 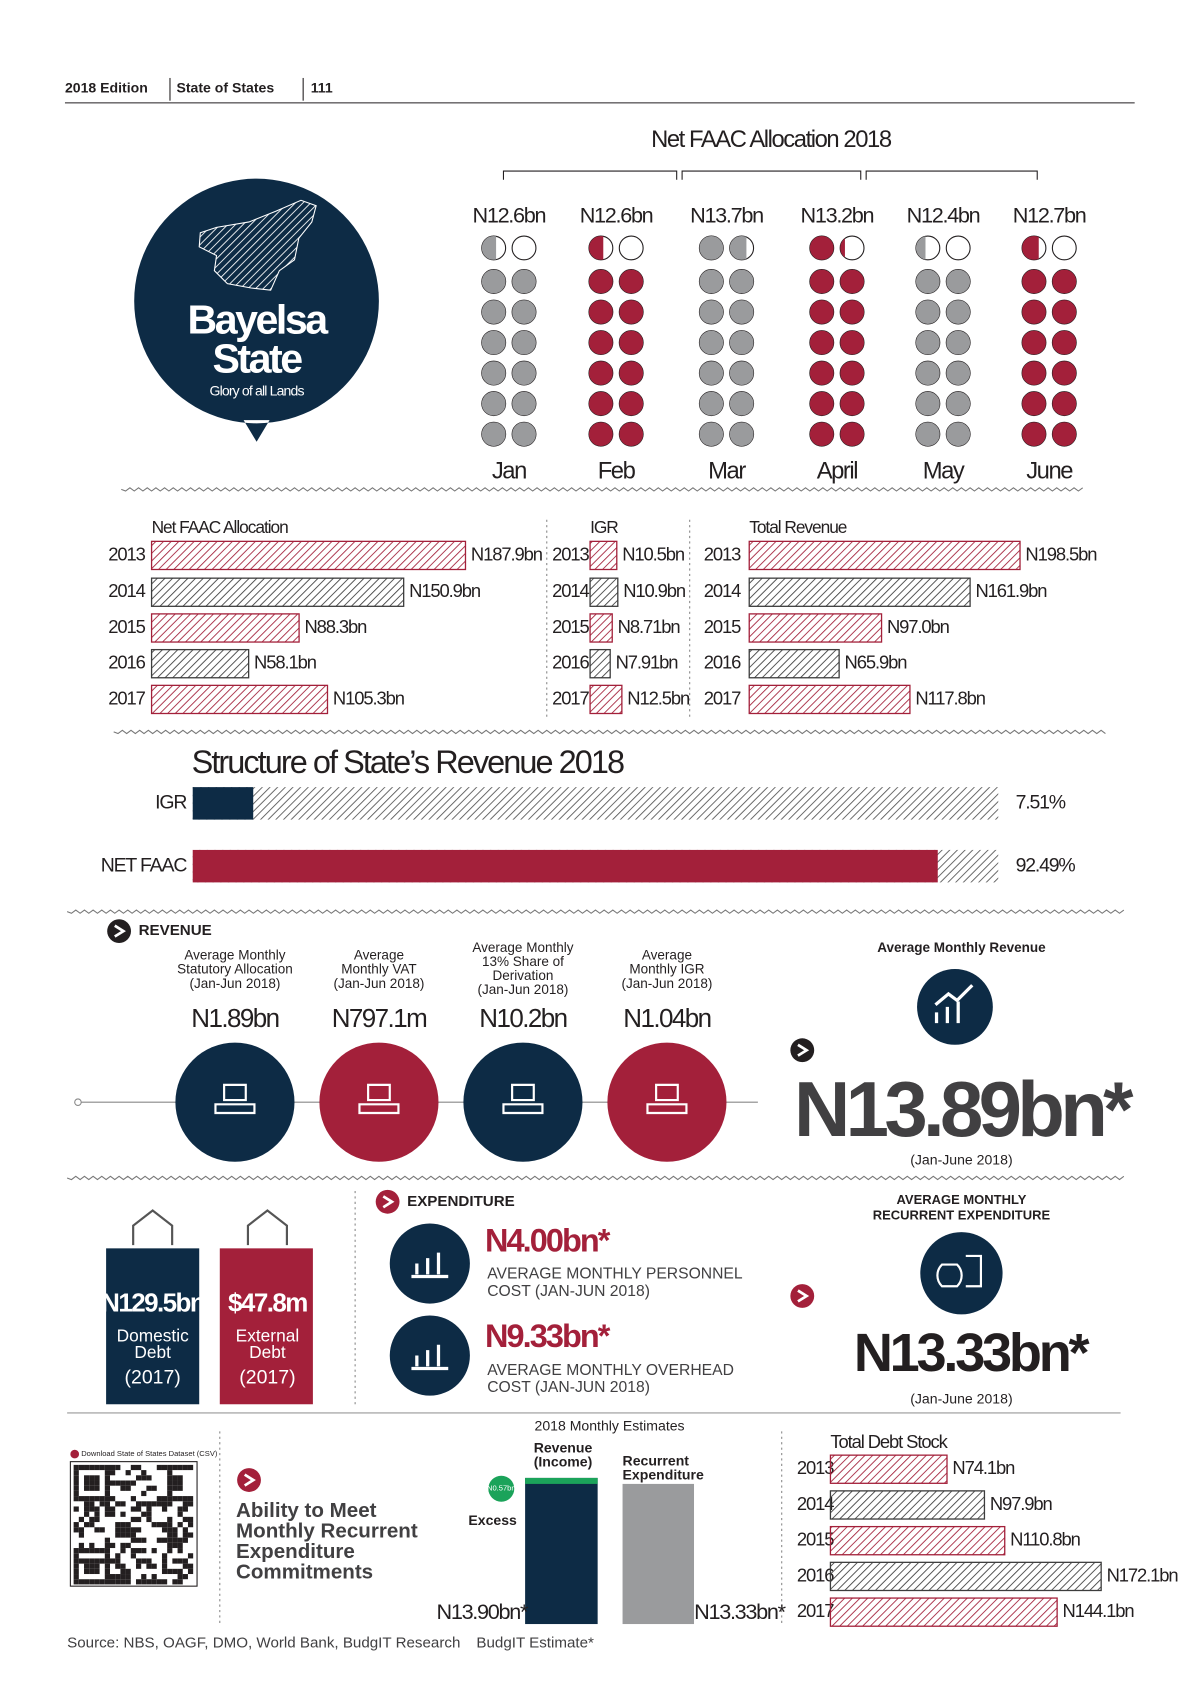 I want to click on state-badge, so click(x=256, y=310).